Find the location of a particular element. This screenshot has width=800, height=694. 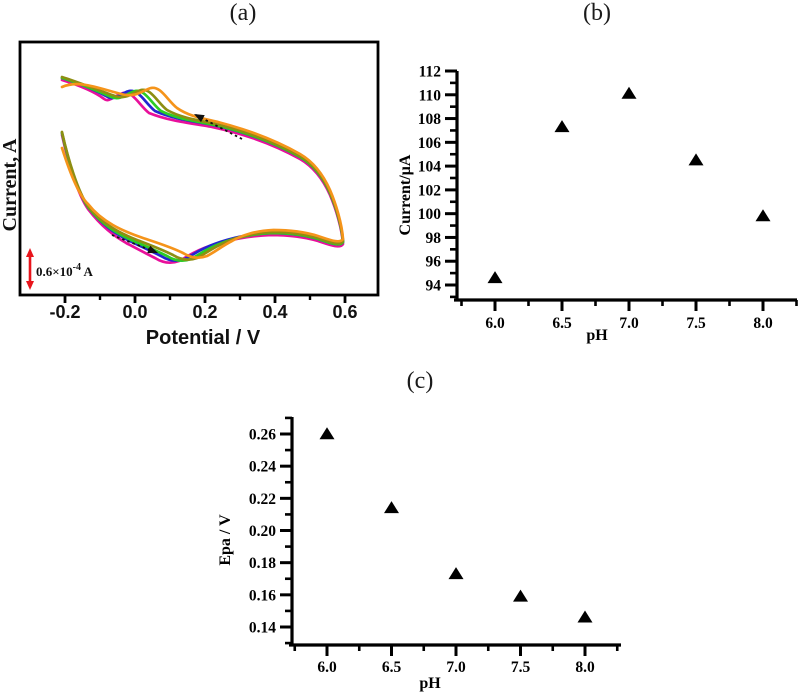

y-tick-label: 0.26 is located at coordinates (262, 435).